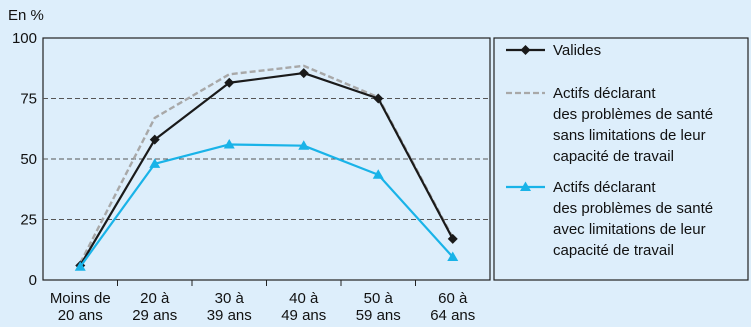  Describe the element at coordinates (80, 315) in the screenshot. I see `x-tick-label: 20 ans` at that location.